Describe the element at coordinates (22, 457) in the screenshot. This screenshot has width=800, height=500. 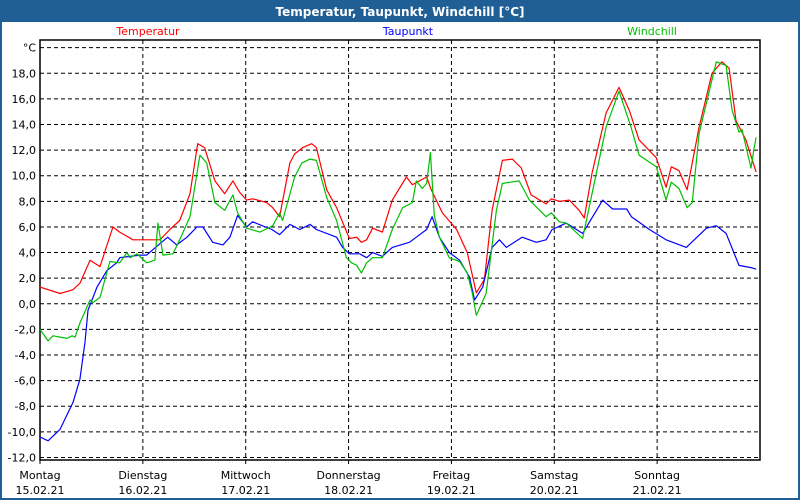
I see `y-tick-label: -12,0` at that location.